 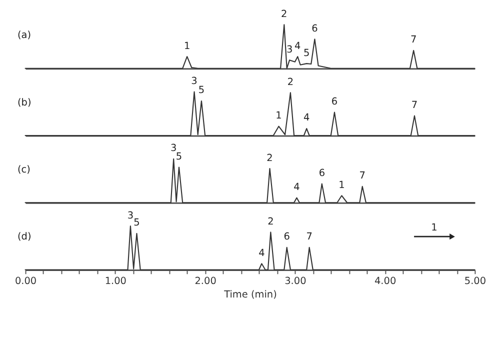 What do you see at coordinates (295, 281) in the screenshot?
I see `x-tick-label: 3.00` at bounding box center [295, 281].